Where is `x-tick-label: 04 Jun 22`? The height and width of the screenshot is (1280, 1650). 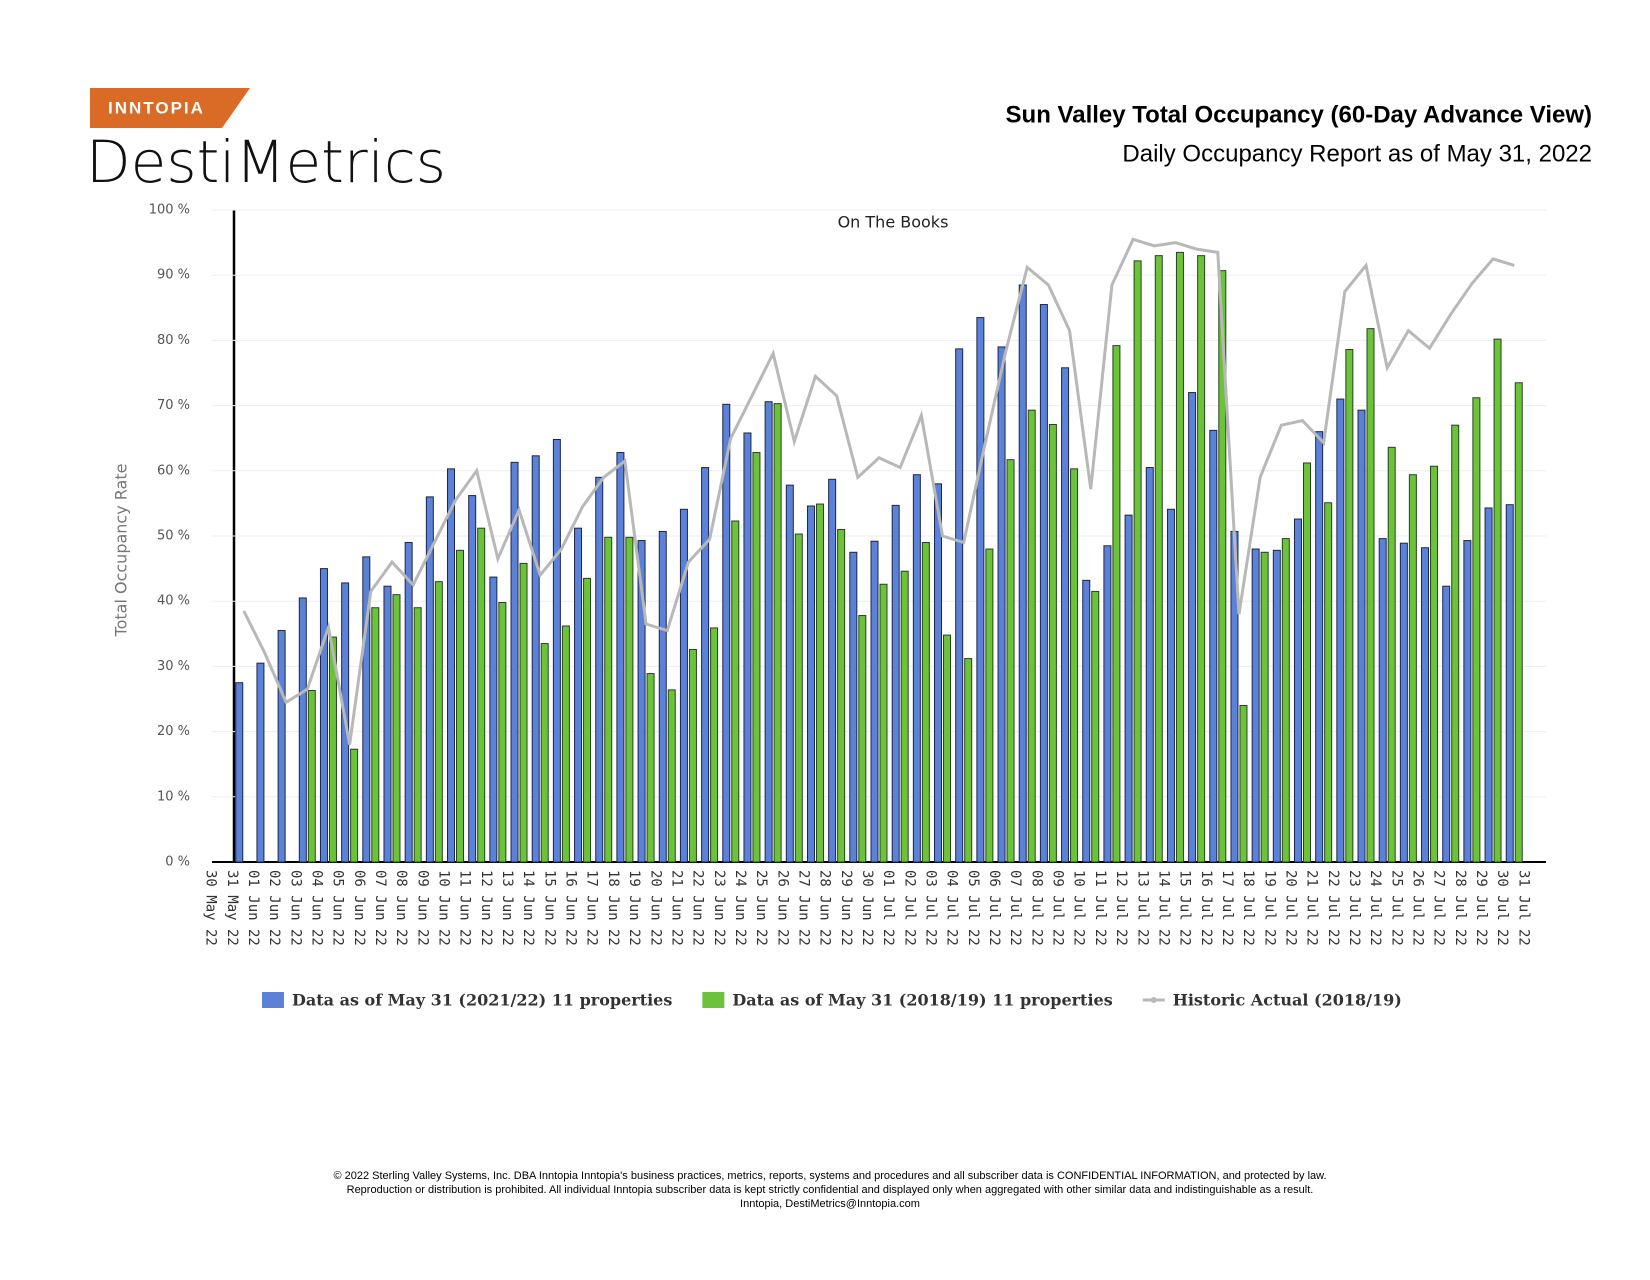
x-tick-label: 04 Jun 22 is located at coordinates (316, 908).